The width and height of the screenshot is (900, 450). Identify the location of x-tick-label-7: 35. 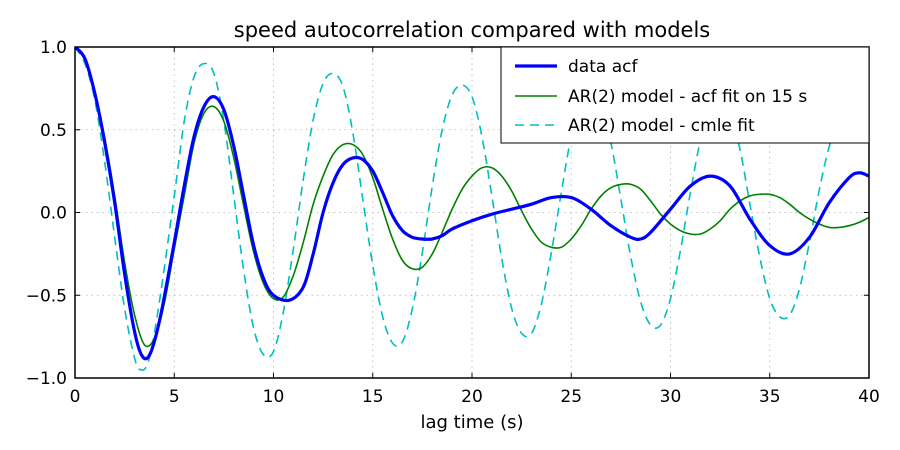
(770, 397).